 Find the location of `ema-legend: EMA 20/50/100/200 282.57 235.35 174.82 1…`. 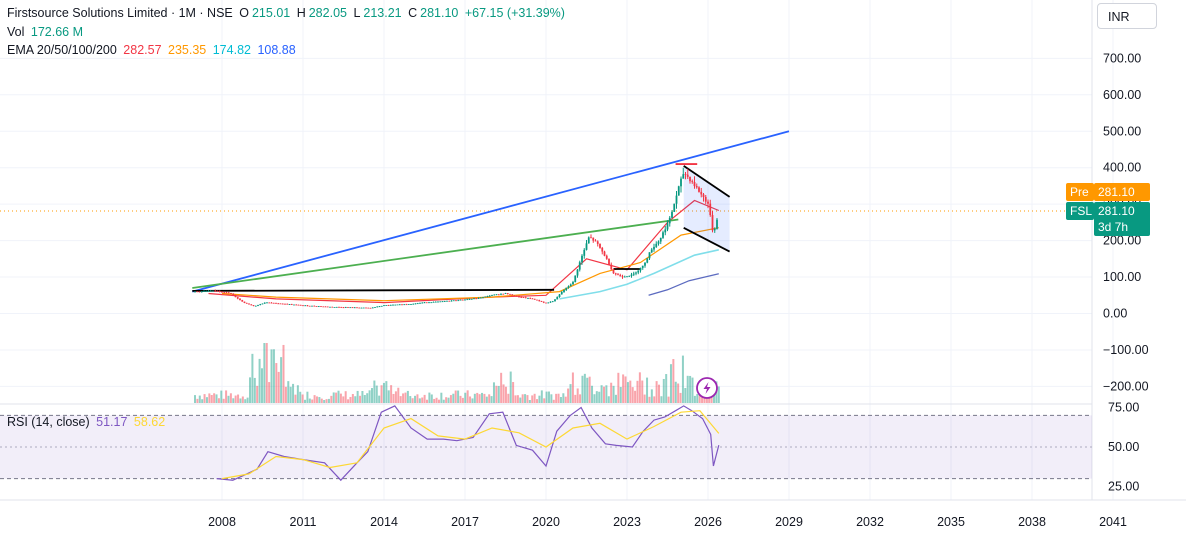

ema-legend: EMA 20/50/100/200 282.57 235.35 174.82 1… is located at coordinates (153, 50).